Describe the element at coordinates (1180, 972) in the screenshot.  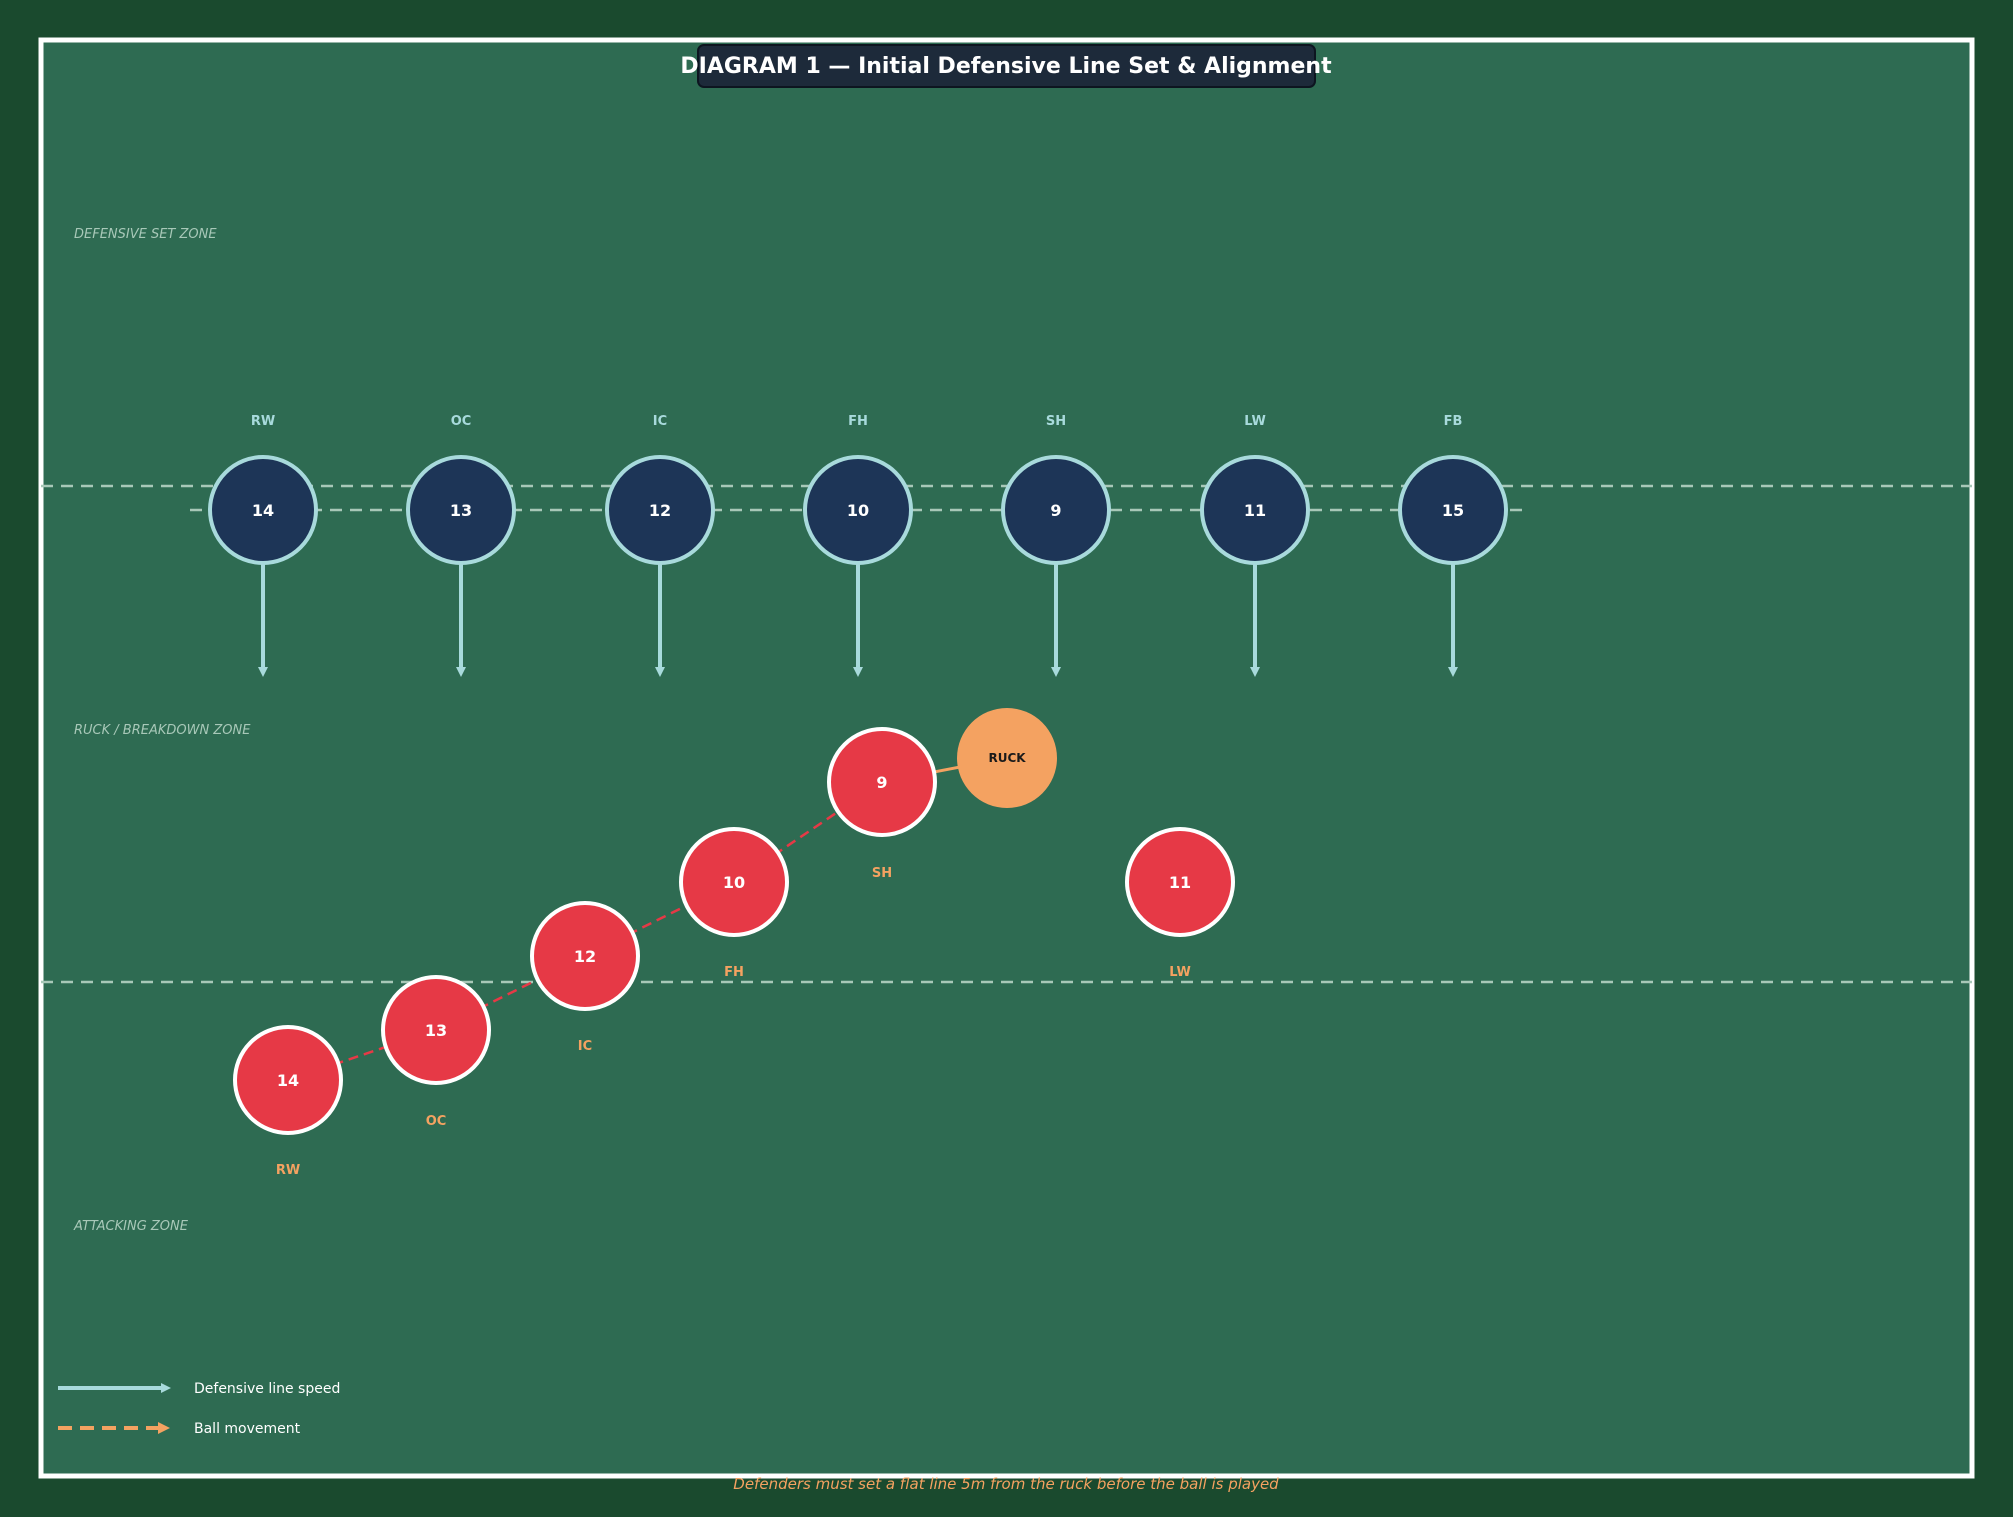
I see `attacker-position-label: LW` at that location.